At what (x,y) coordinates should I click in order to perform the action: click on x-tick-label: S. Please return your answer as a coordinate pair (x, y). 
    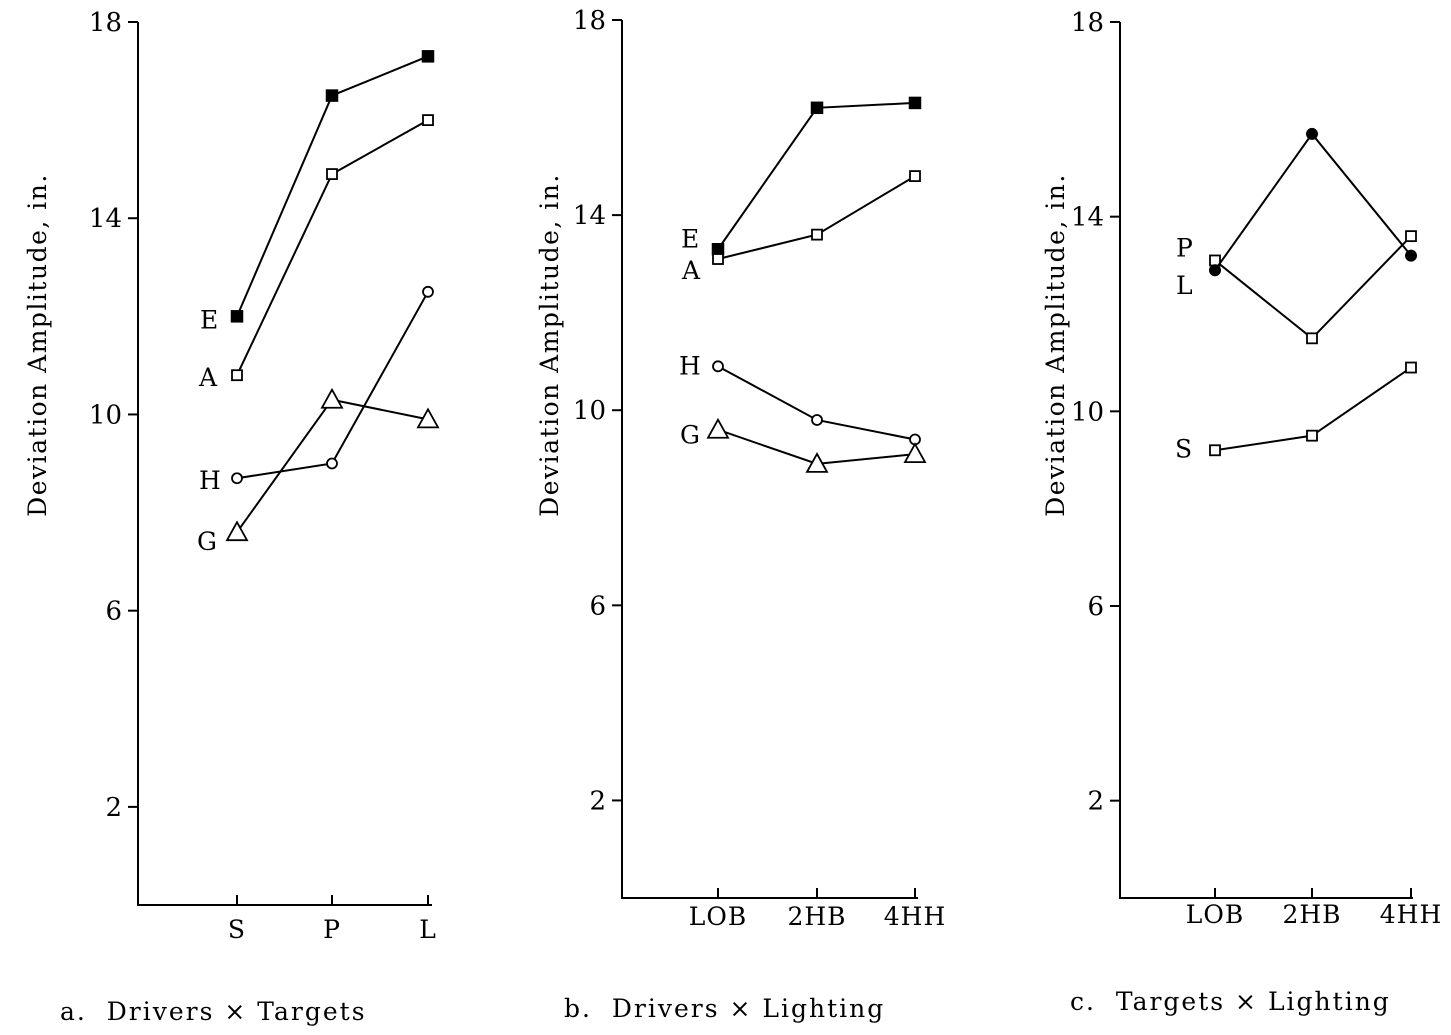
    Looking at the image, I should click on (237, 929).